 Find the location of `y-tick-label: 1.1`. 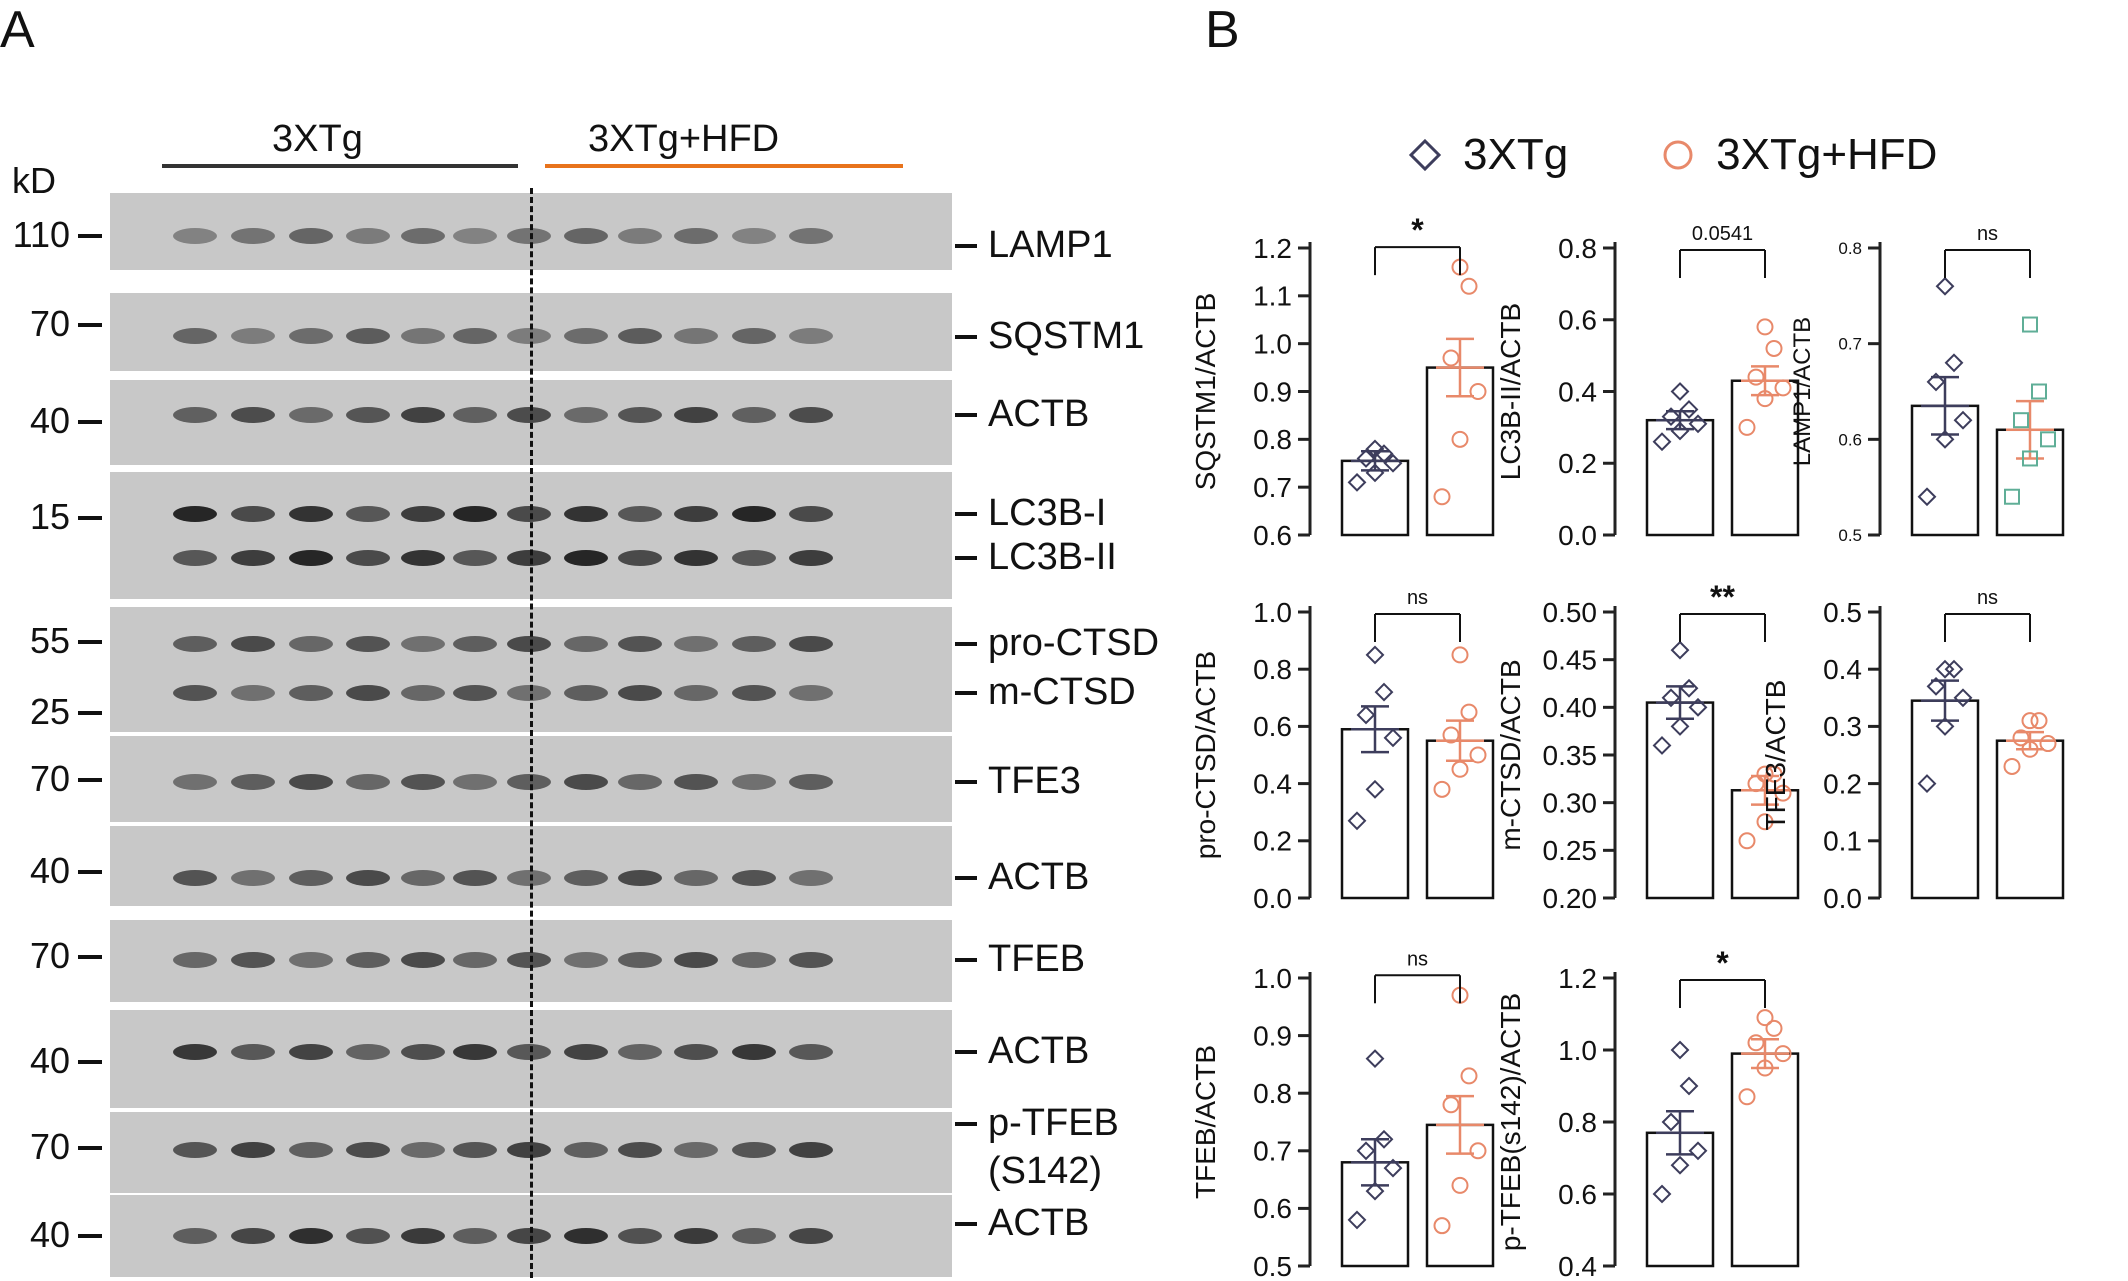

y-tick-label: 1.1 is located at coordinates (1272, 296).